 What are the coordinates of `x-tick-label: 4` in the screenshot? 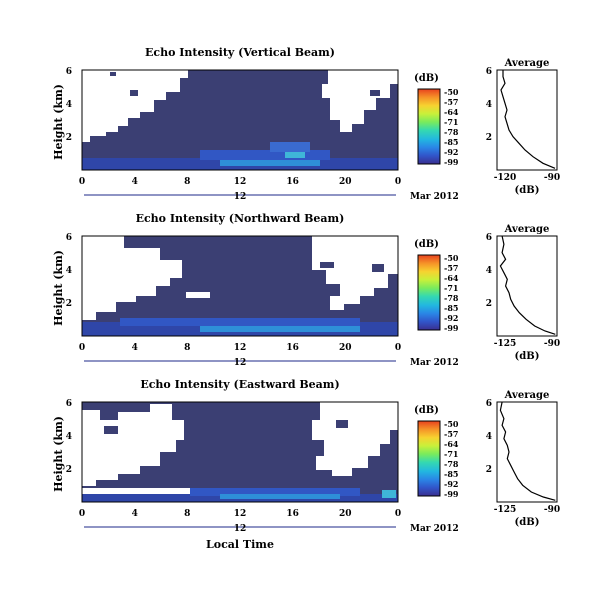 It's located at (135, 514).